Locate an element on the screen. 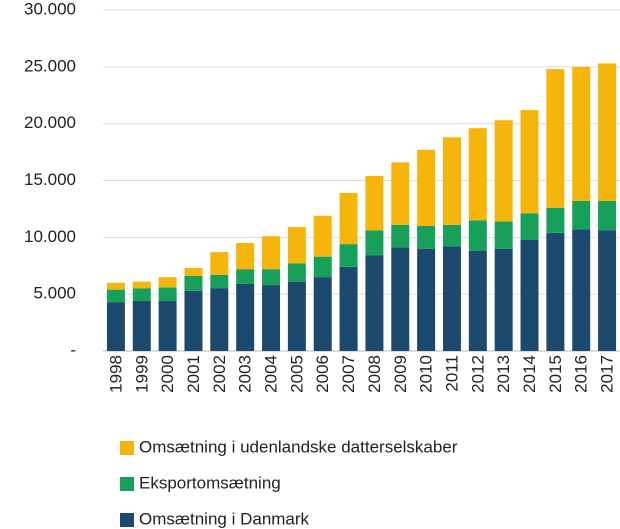  y-tick-label: 25.000 is located at coordinates (50, 65).